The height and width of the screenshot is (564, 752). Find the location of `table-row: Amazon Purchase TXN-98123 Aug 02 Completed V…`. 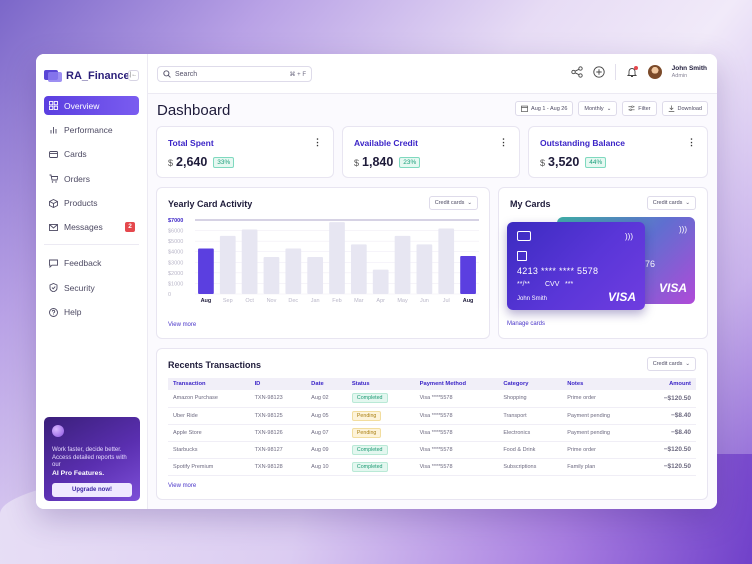

table-row: Amazon Purchase TXN-98123 Aug 02 Completed V… is located at coordinates (432, 399).